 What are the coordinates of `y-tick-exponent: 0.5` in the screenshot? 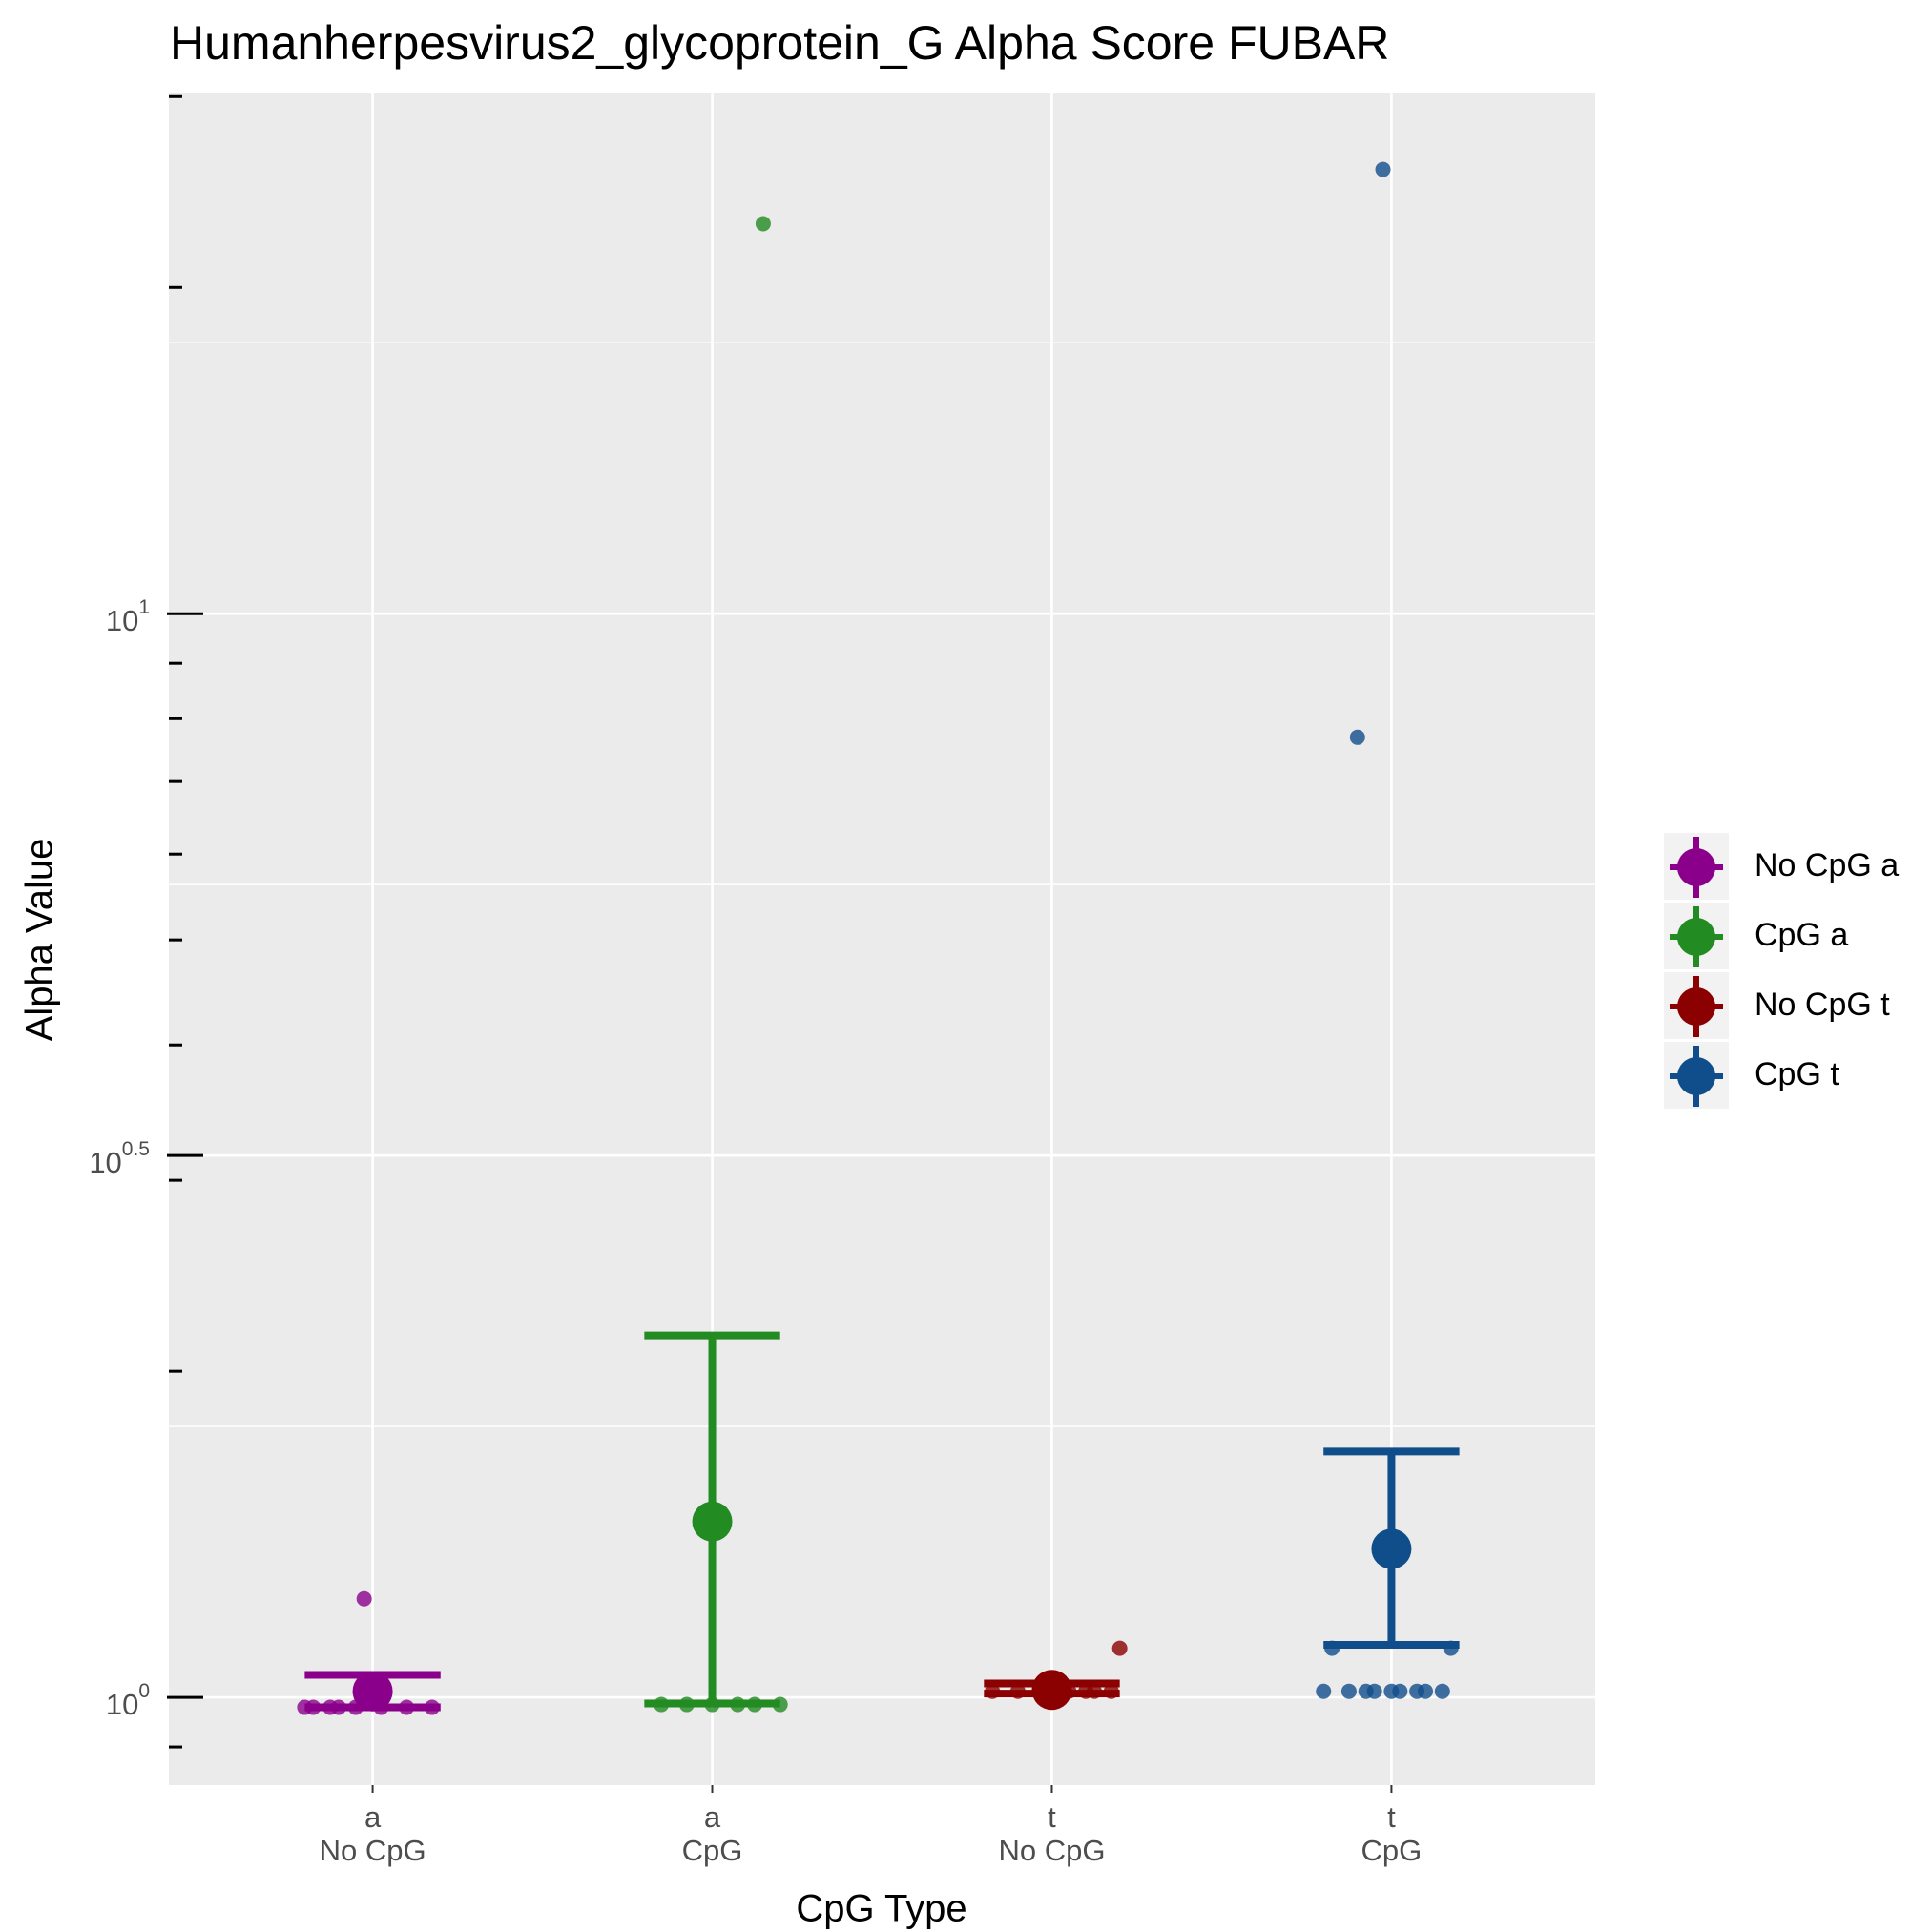 It's located at (136, 1149).